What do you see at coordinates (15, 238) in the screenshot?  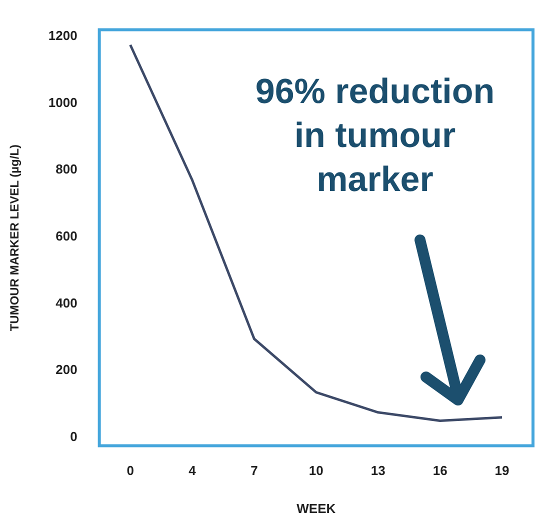 I see `y-axis-title: TUMOUR MARKER LEVEL (µg/L)` at bounding box center [15, 238].